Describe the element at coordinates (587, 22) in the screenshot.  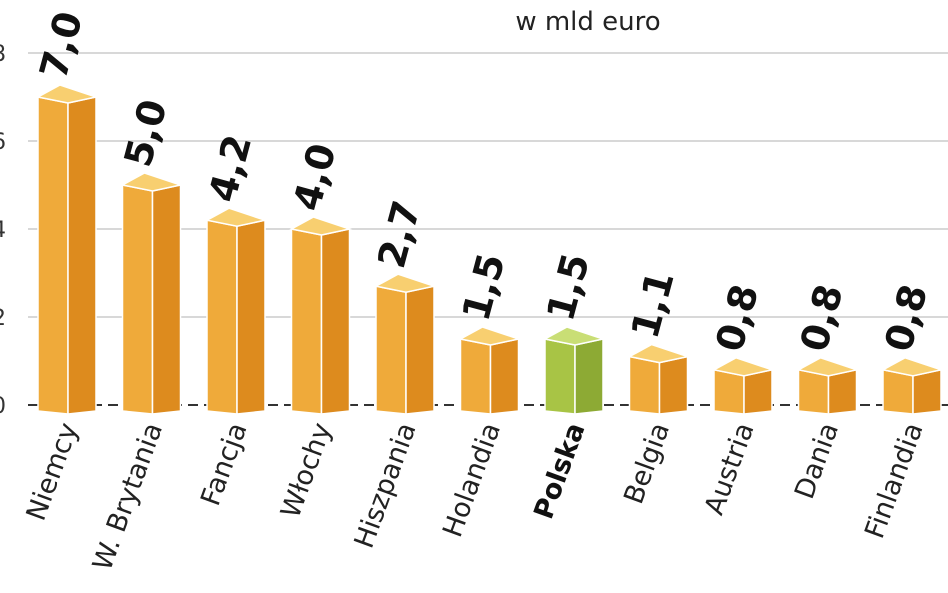
I see `chart-subtitle: w mld euro` at that location.